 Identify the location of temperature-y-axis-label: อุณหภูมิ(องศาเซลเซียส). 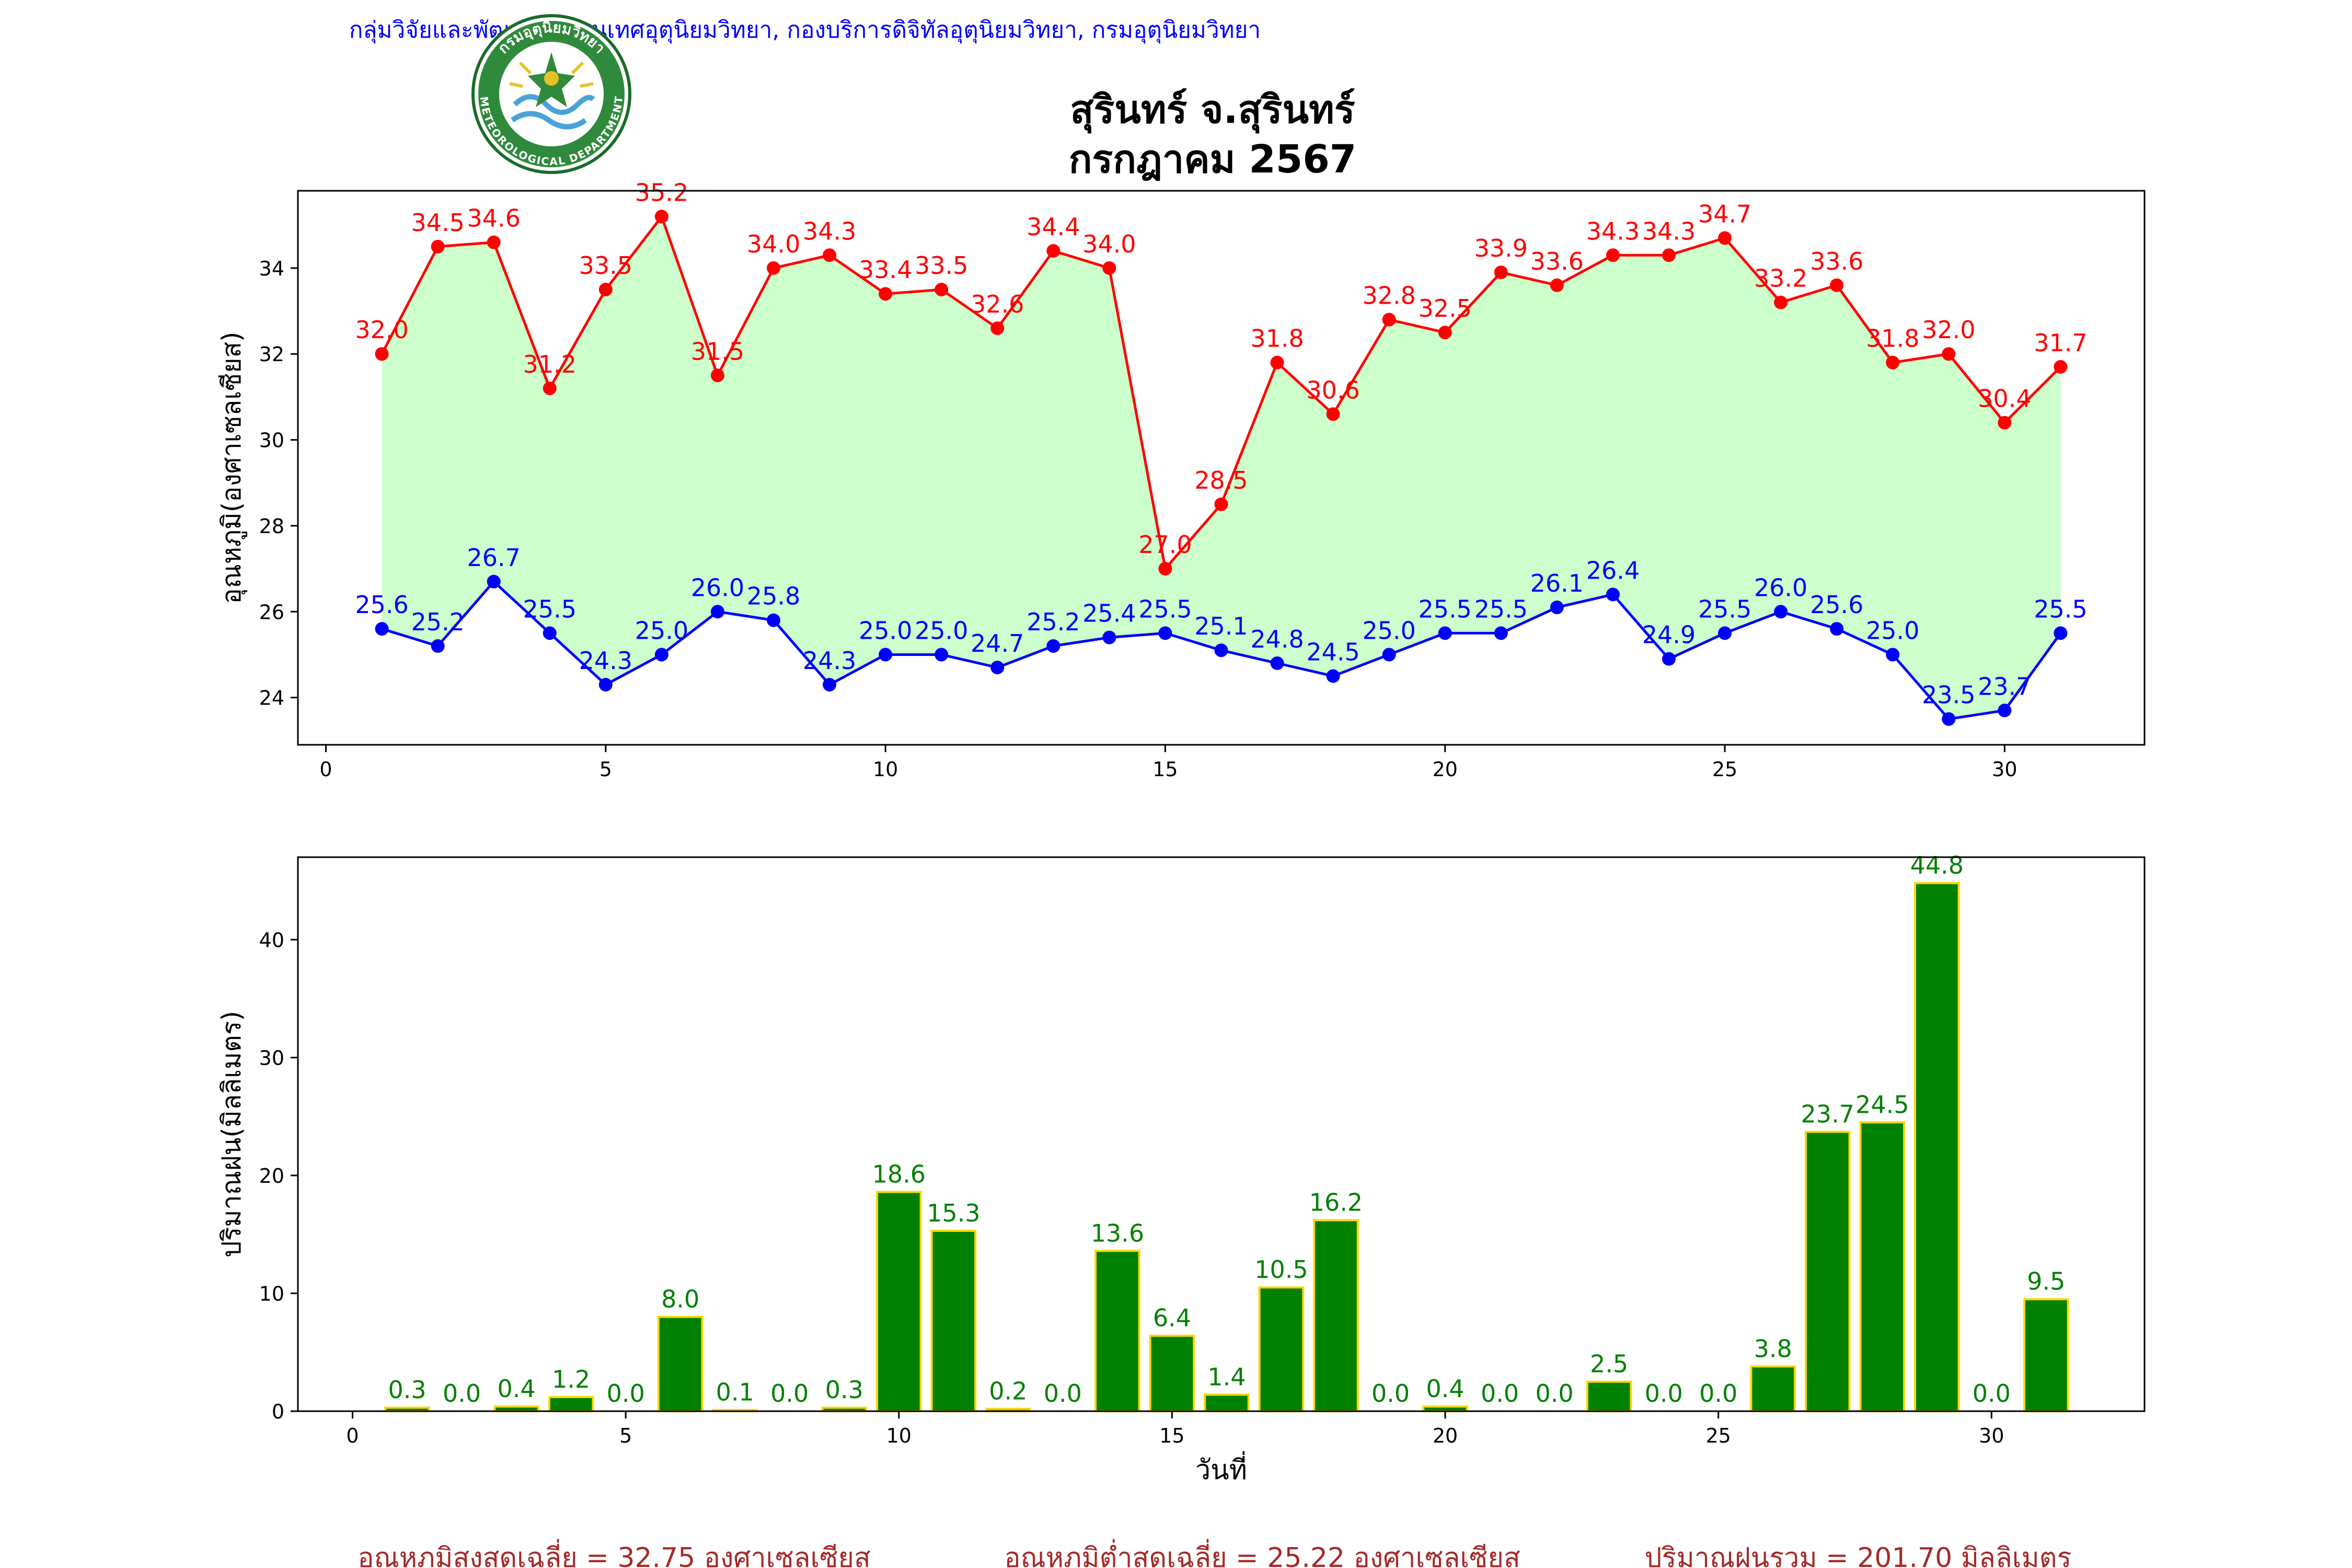
(231, 467).